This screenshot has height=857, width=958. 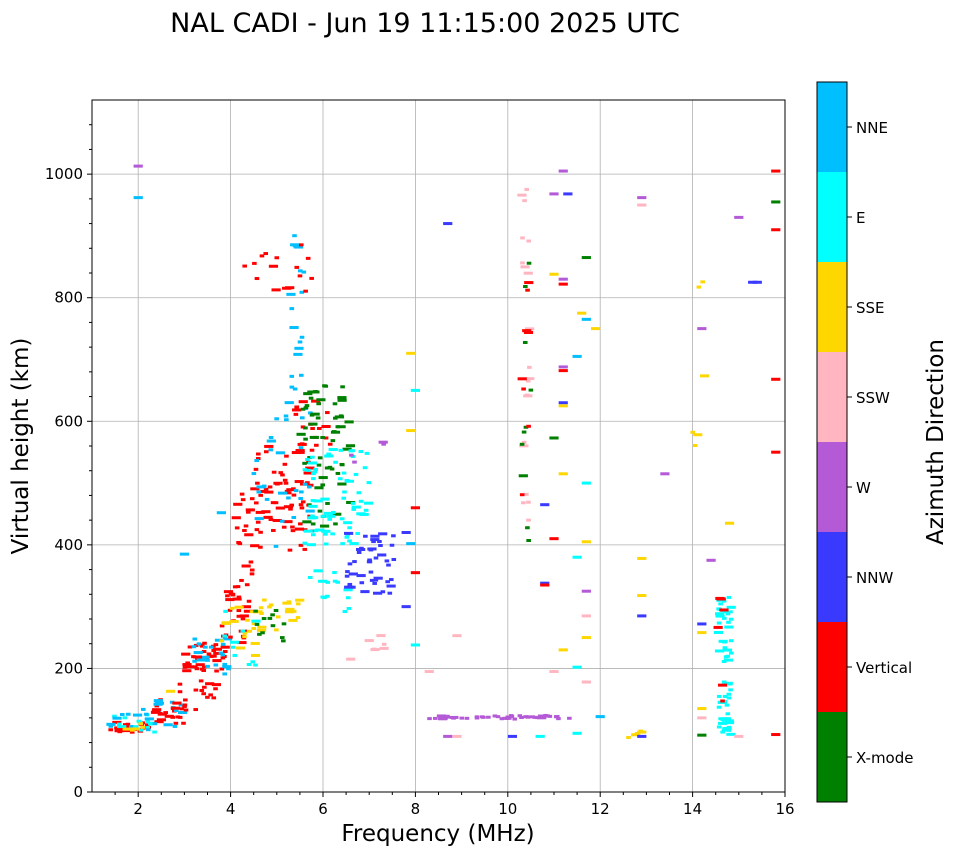 I want to click on y-tick-label: 1000, so click(x=64, y=174).